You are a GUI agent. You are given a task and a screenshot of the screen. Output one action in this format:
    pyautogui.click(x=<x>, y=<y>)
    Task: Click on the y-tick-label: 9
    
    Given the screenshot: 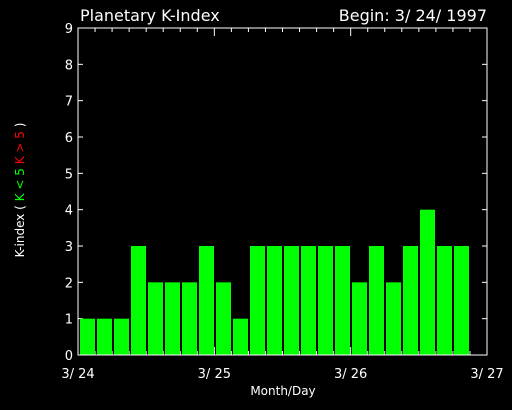 What is the action you would take?
    pyautogui.click(x=69, y=29)
    